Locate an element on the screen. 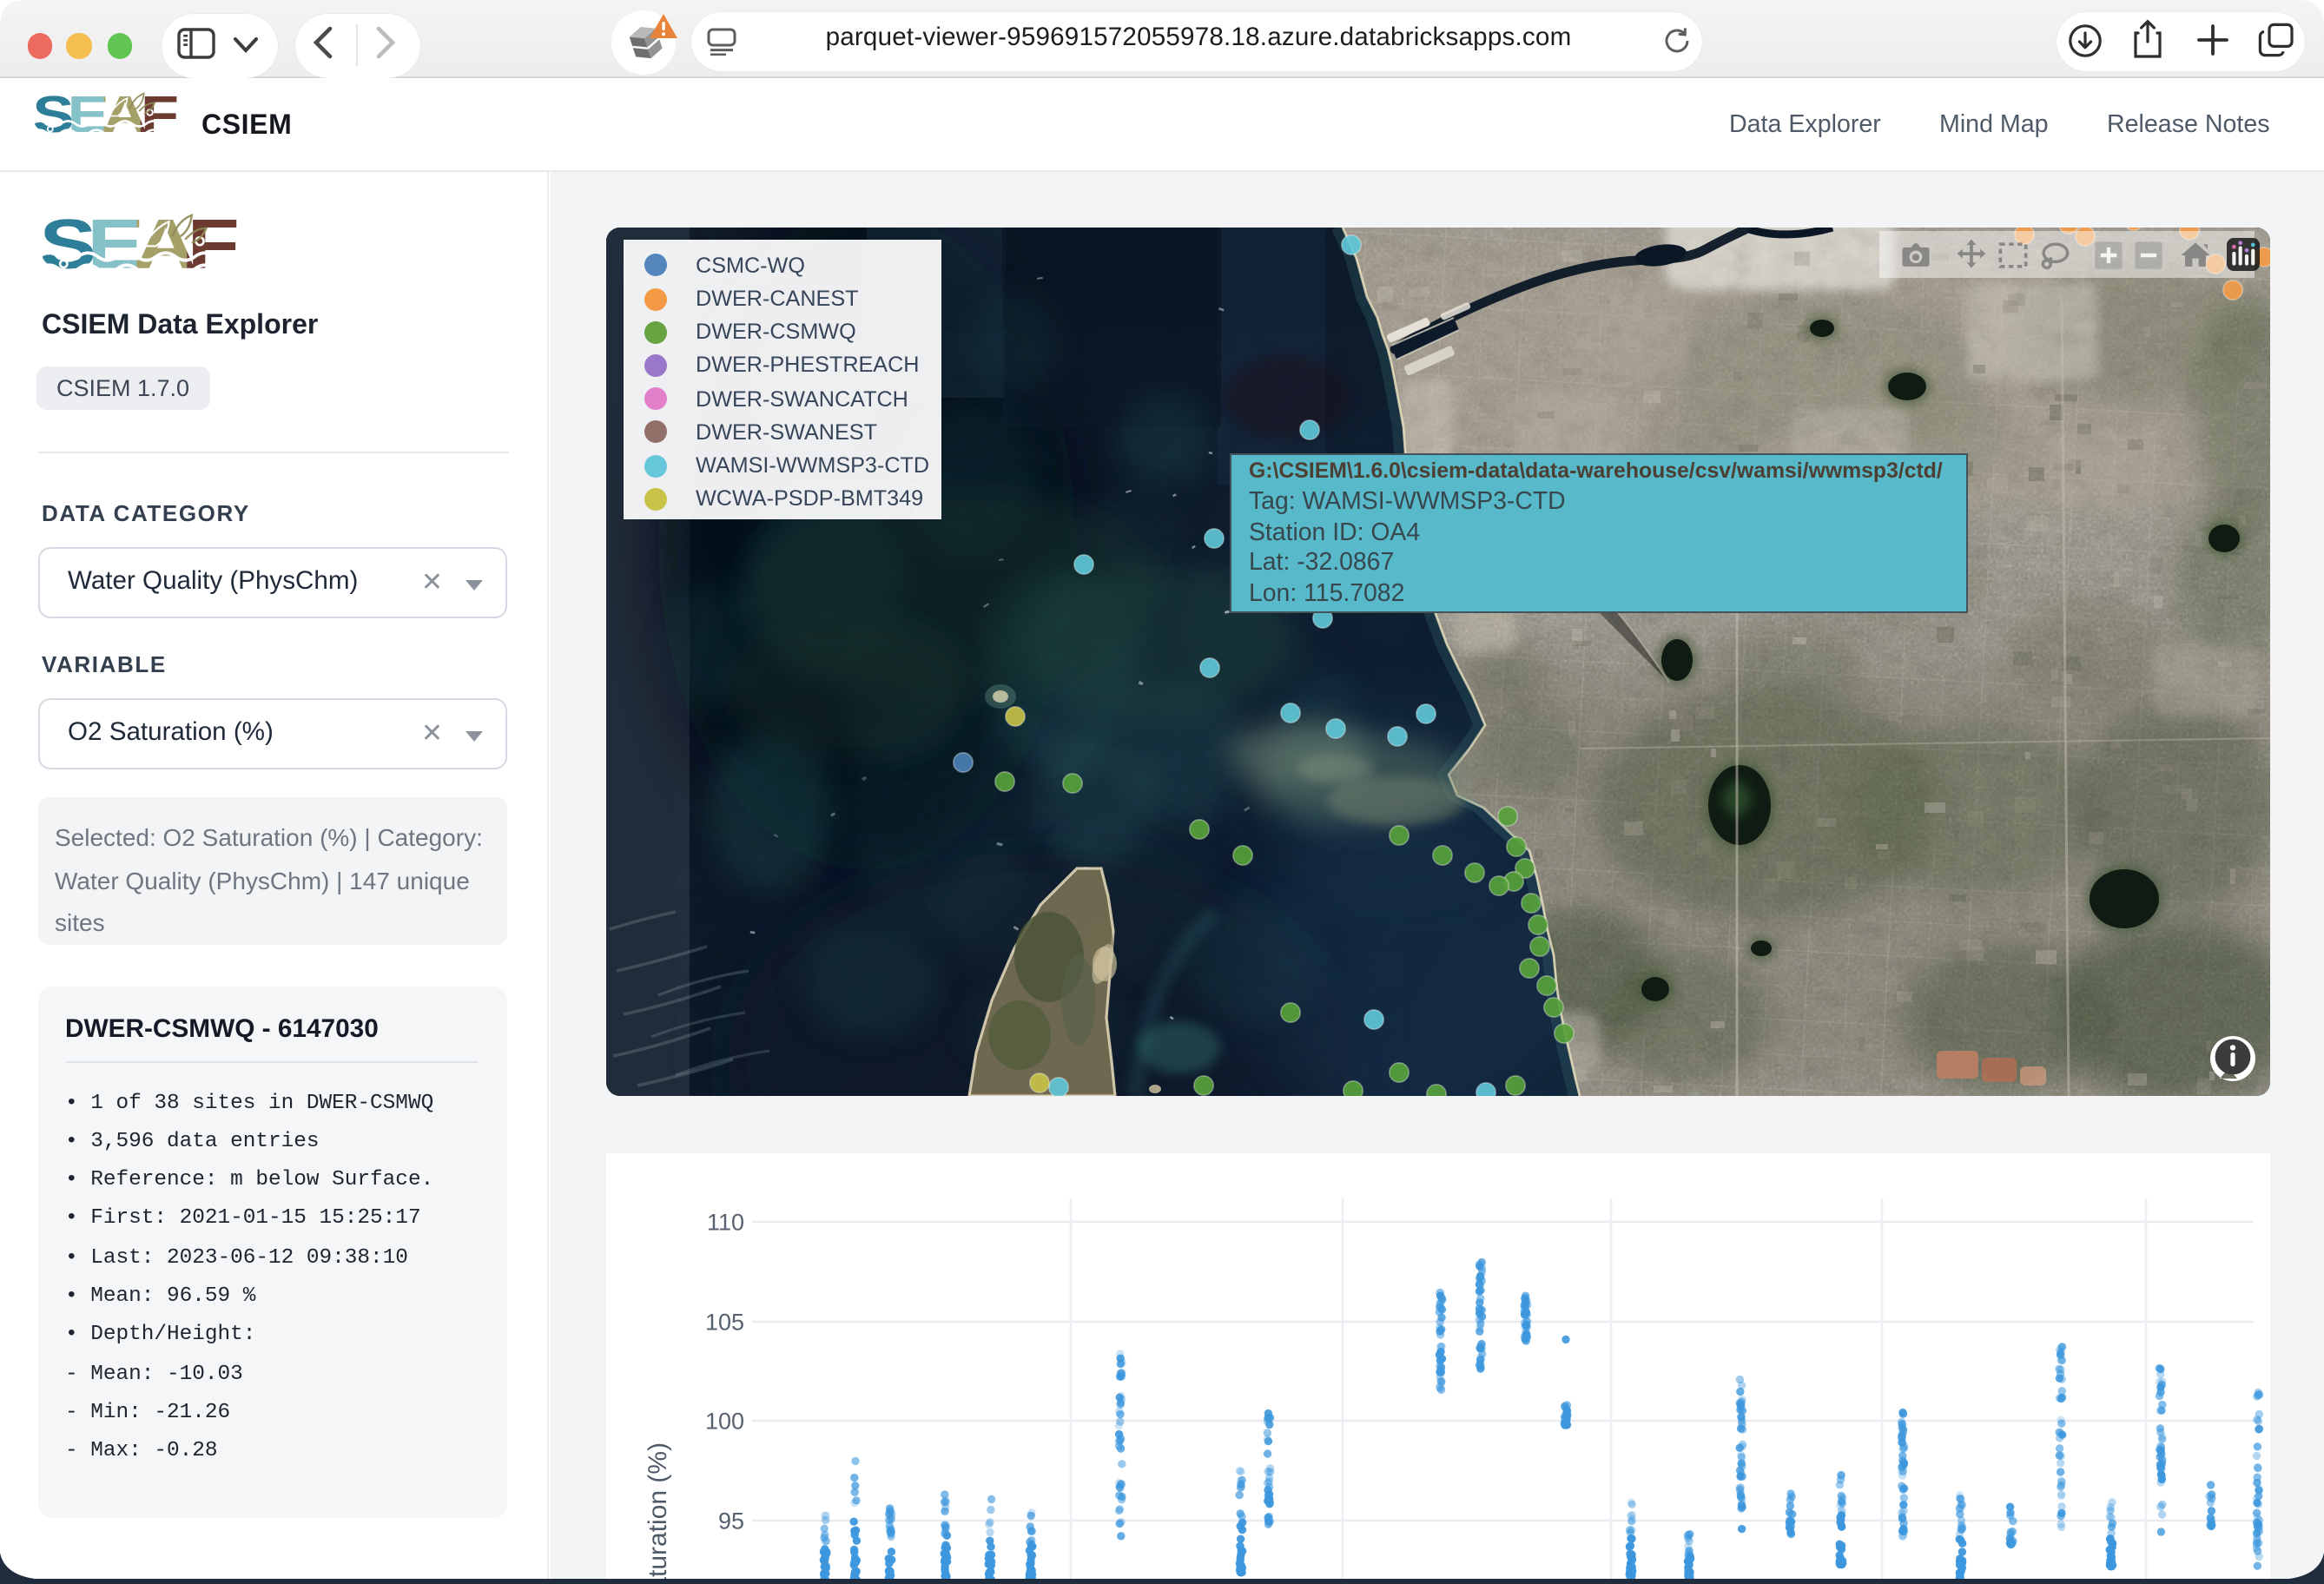  svg-text: 95 is located at coordinates (731, 1520).